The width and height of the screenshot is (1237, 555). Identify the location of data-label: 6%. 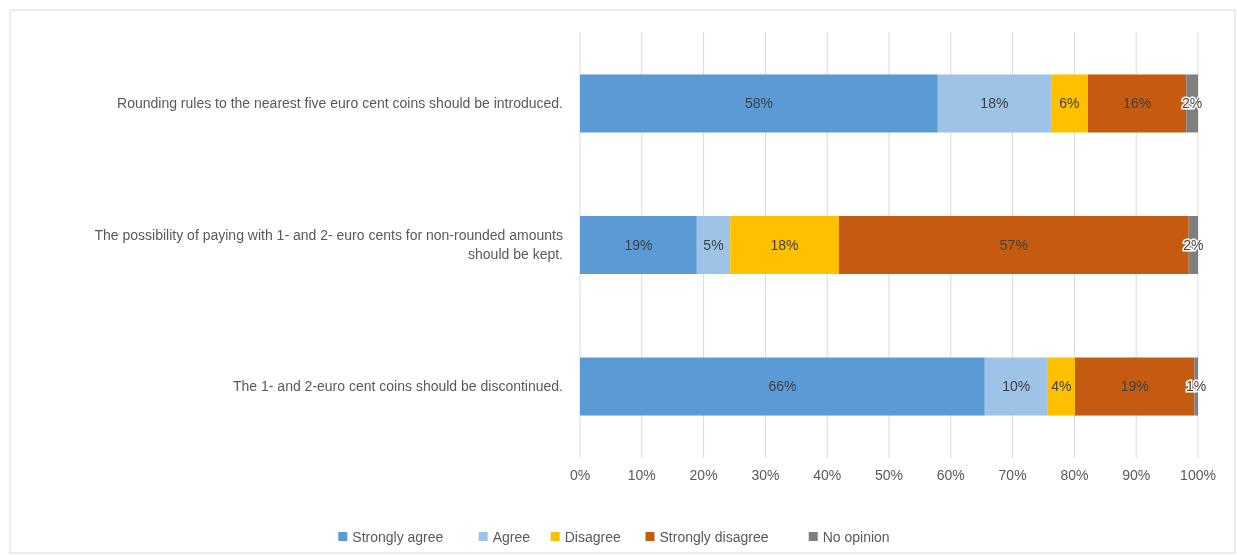
(1069, 103).